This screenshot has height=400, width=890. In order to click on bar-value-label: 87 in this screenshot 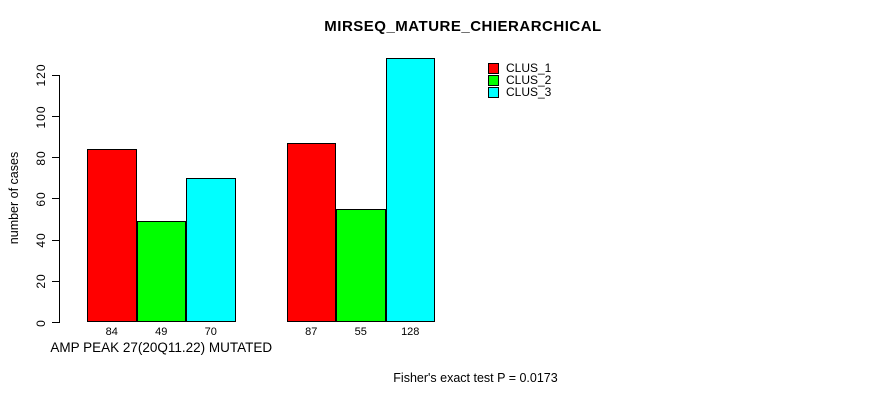, I will do `click(311, 332)`.